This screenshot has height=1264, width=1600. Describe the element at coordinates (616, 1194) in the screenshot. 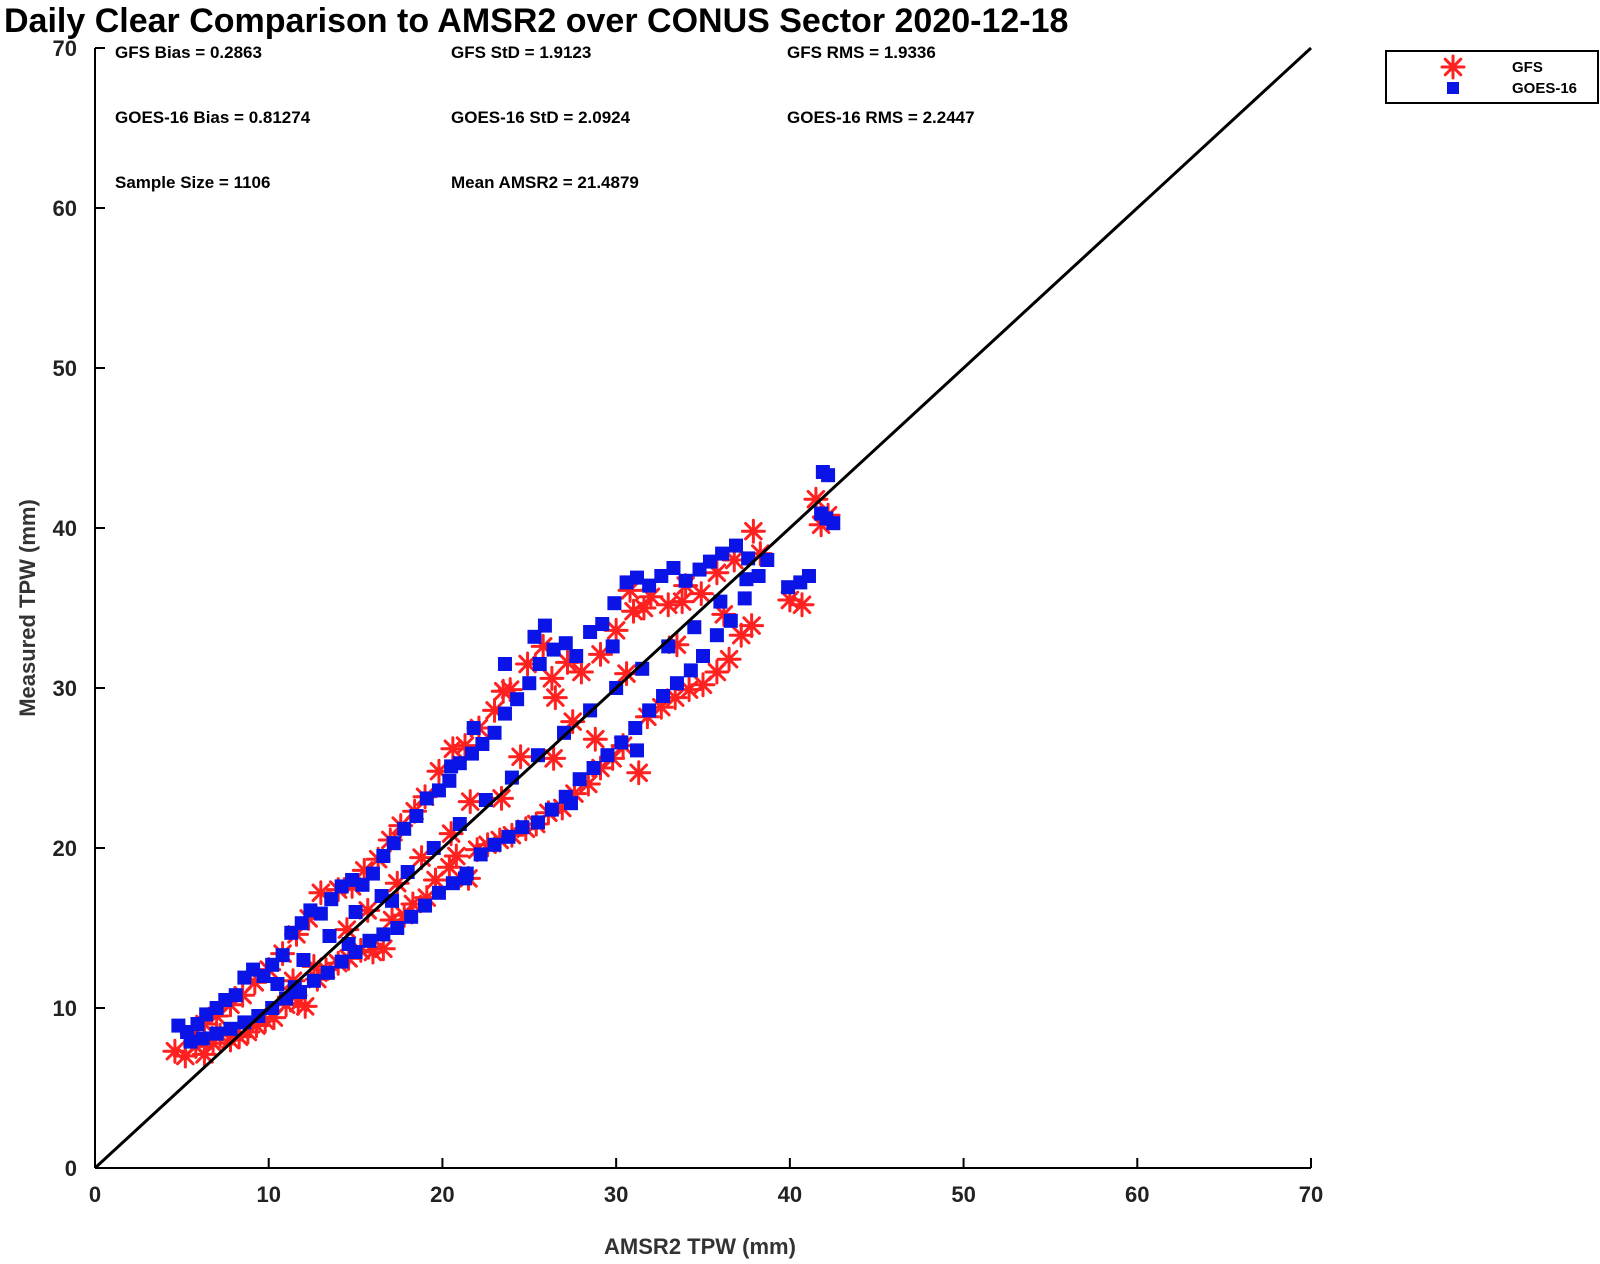

I see `x-tick-label: 30` at that location.